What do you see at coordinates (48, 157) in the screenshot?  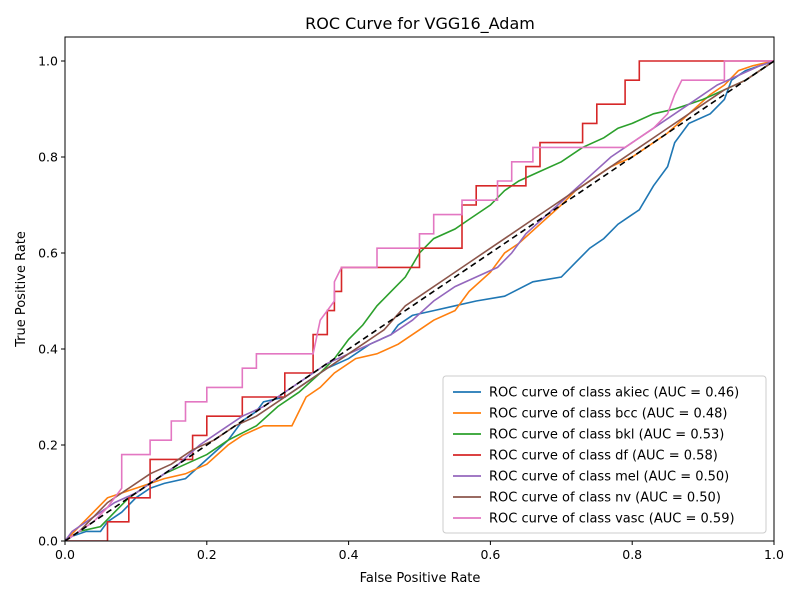 I see `y-tick-label: 0.8` at bounding box center [48, 157].